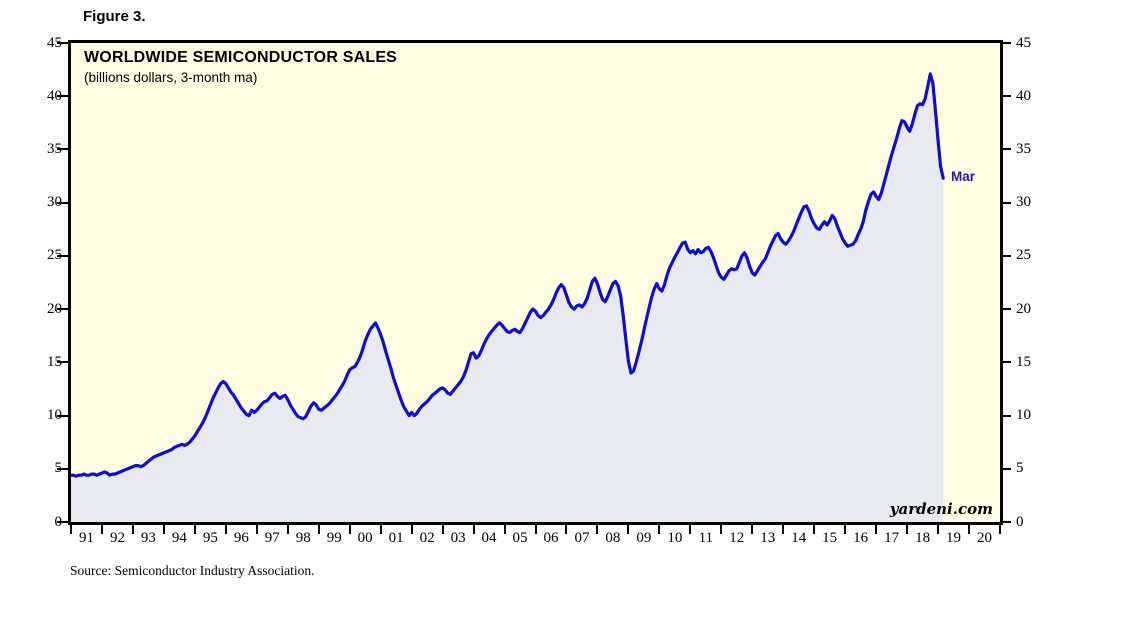  Describe the element at coordinates (117, 538) in the screenshot. I see `x-tick-label-92: 92` at that location.